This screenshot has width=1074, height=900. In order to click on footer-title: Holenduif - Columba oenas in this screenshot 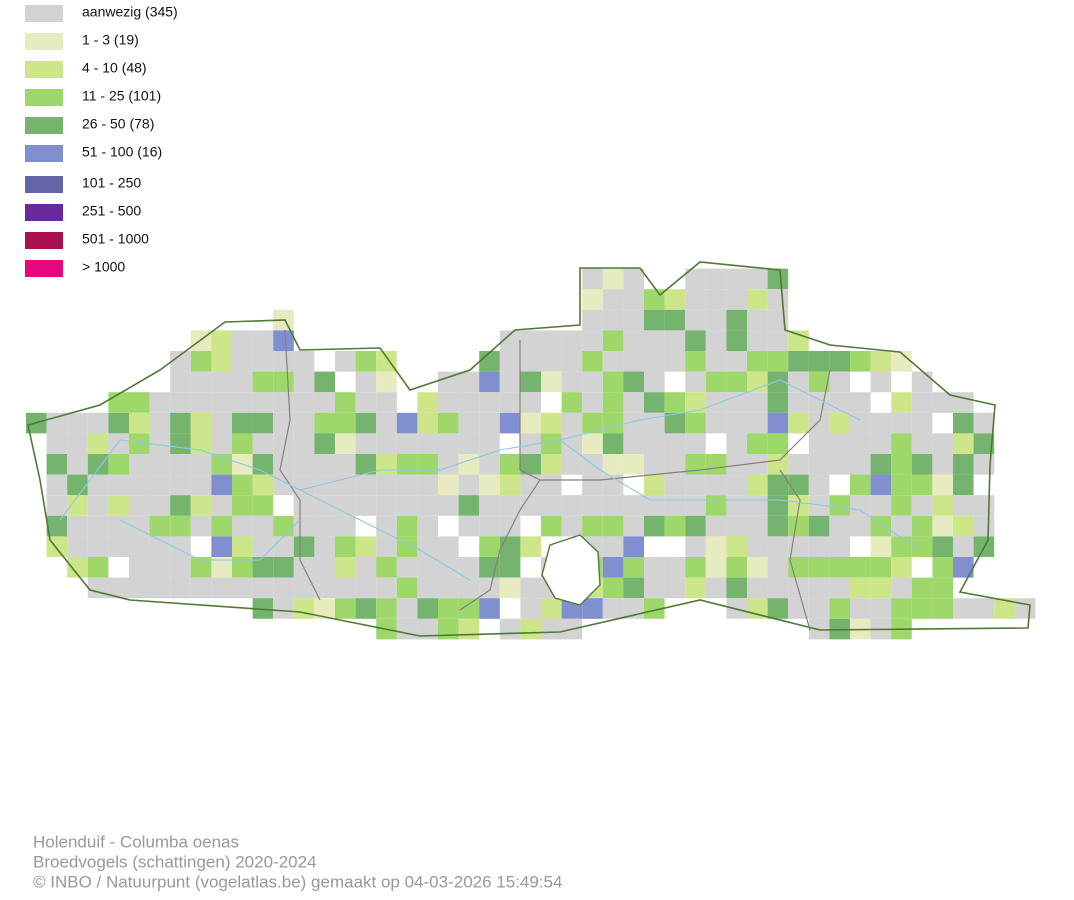, I will do `click(136, 841)`.